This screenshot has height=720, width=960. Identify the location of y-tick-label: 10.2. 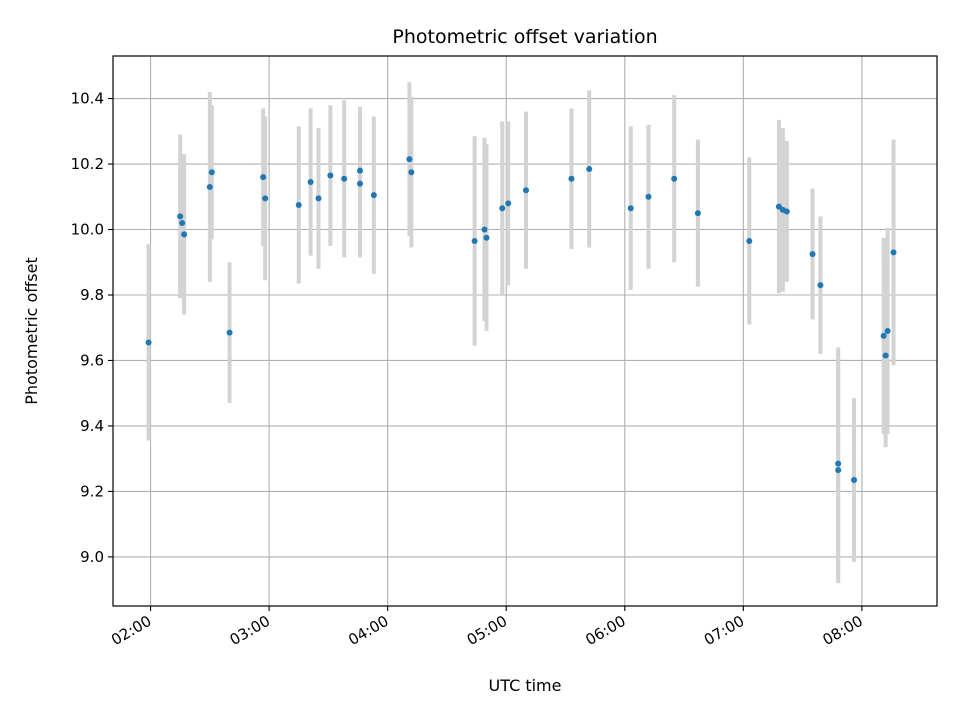
(87, 164).